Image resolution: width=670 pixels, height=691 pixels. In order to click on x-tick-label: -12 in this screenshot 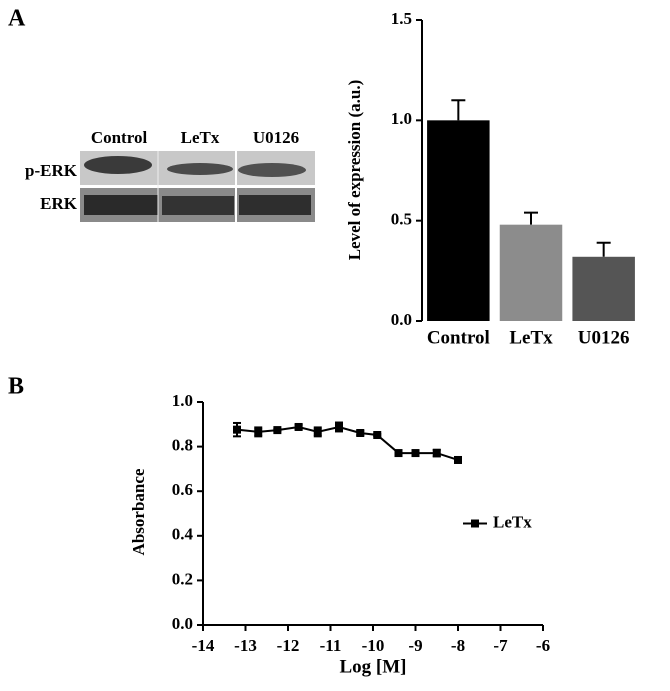, I will do `click(288, 645)`.